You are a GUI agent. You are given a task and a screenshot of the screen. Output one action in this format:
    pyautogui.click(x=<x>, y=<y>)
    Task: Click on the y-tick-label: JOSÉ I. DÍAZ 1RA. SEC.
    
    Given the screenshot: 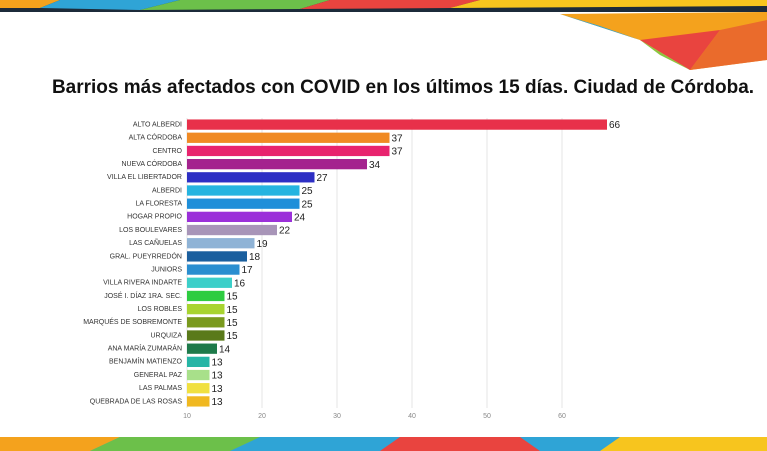 What is the action you would take?
    pyautogui.click(x=143, y=295)
    